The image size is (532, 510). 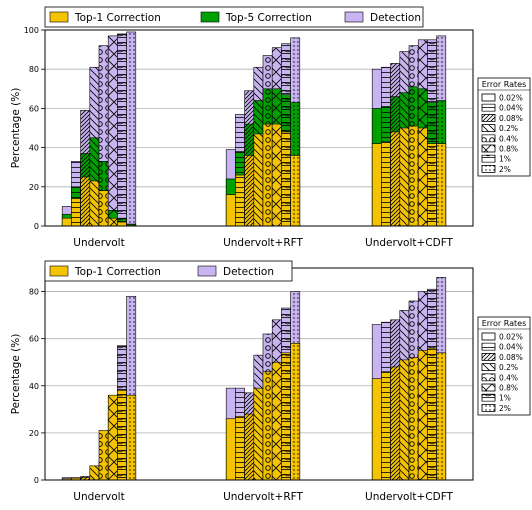 What do you see at coordinates (34, 108) in the screenshot?
I see `y-tick-label: 60` at bounding box center [34, 108].